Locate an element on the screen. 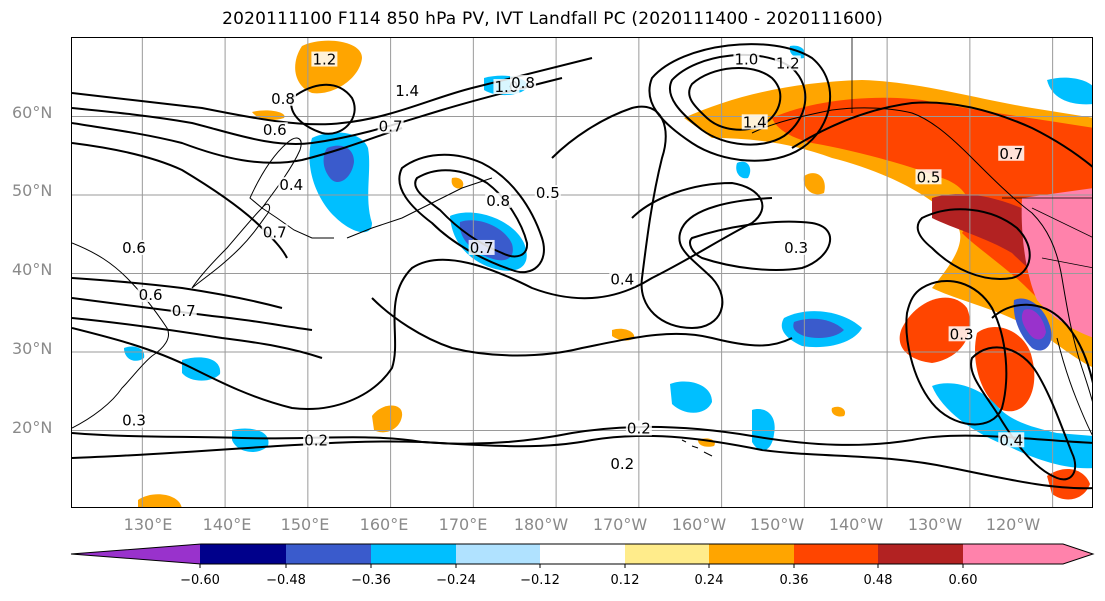 This screenshot has width=1105, height=601. contour-label: 0.6 is located at coordinates (151, 295).